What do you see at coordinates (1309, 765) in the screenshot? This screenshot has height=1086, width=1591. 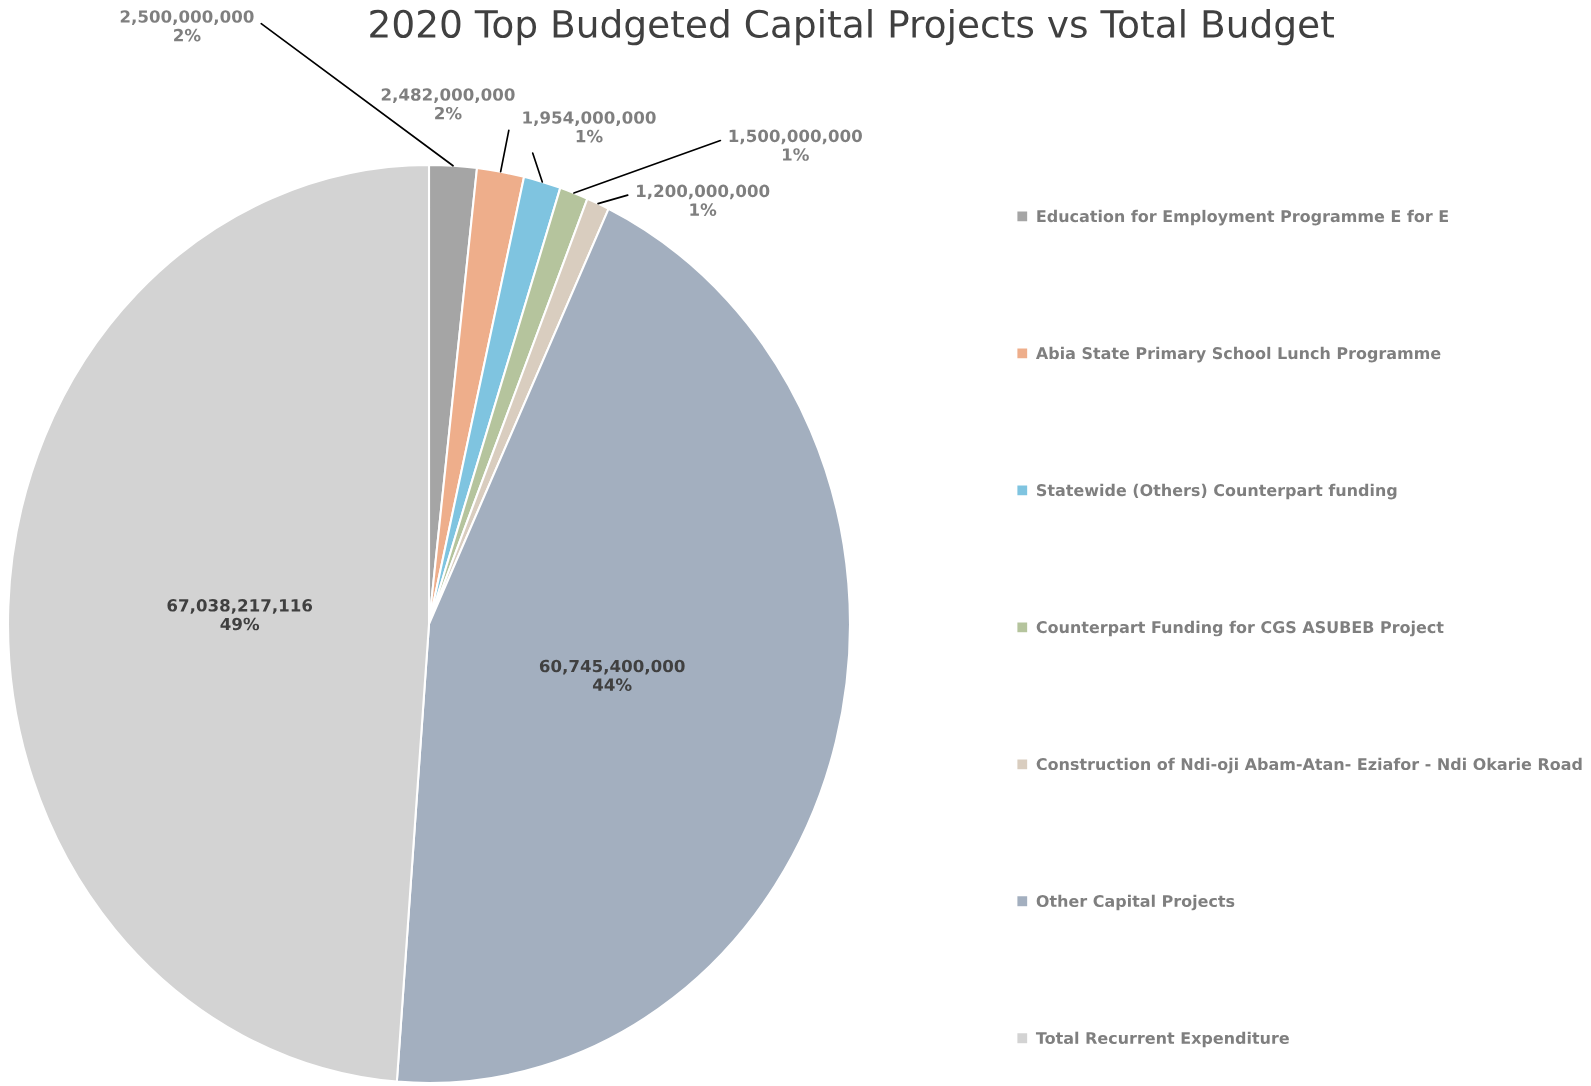 I see `legend-label: Construction of Ndi-oji Abam-Atan- Eziafor - Ndi Okarie Road` at bounding box center [1309, 765].